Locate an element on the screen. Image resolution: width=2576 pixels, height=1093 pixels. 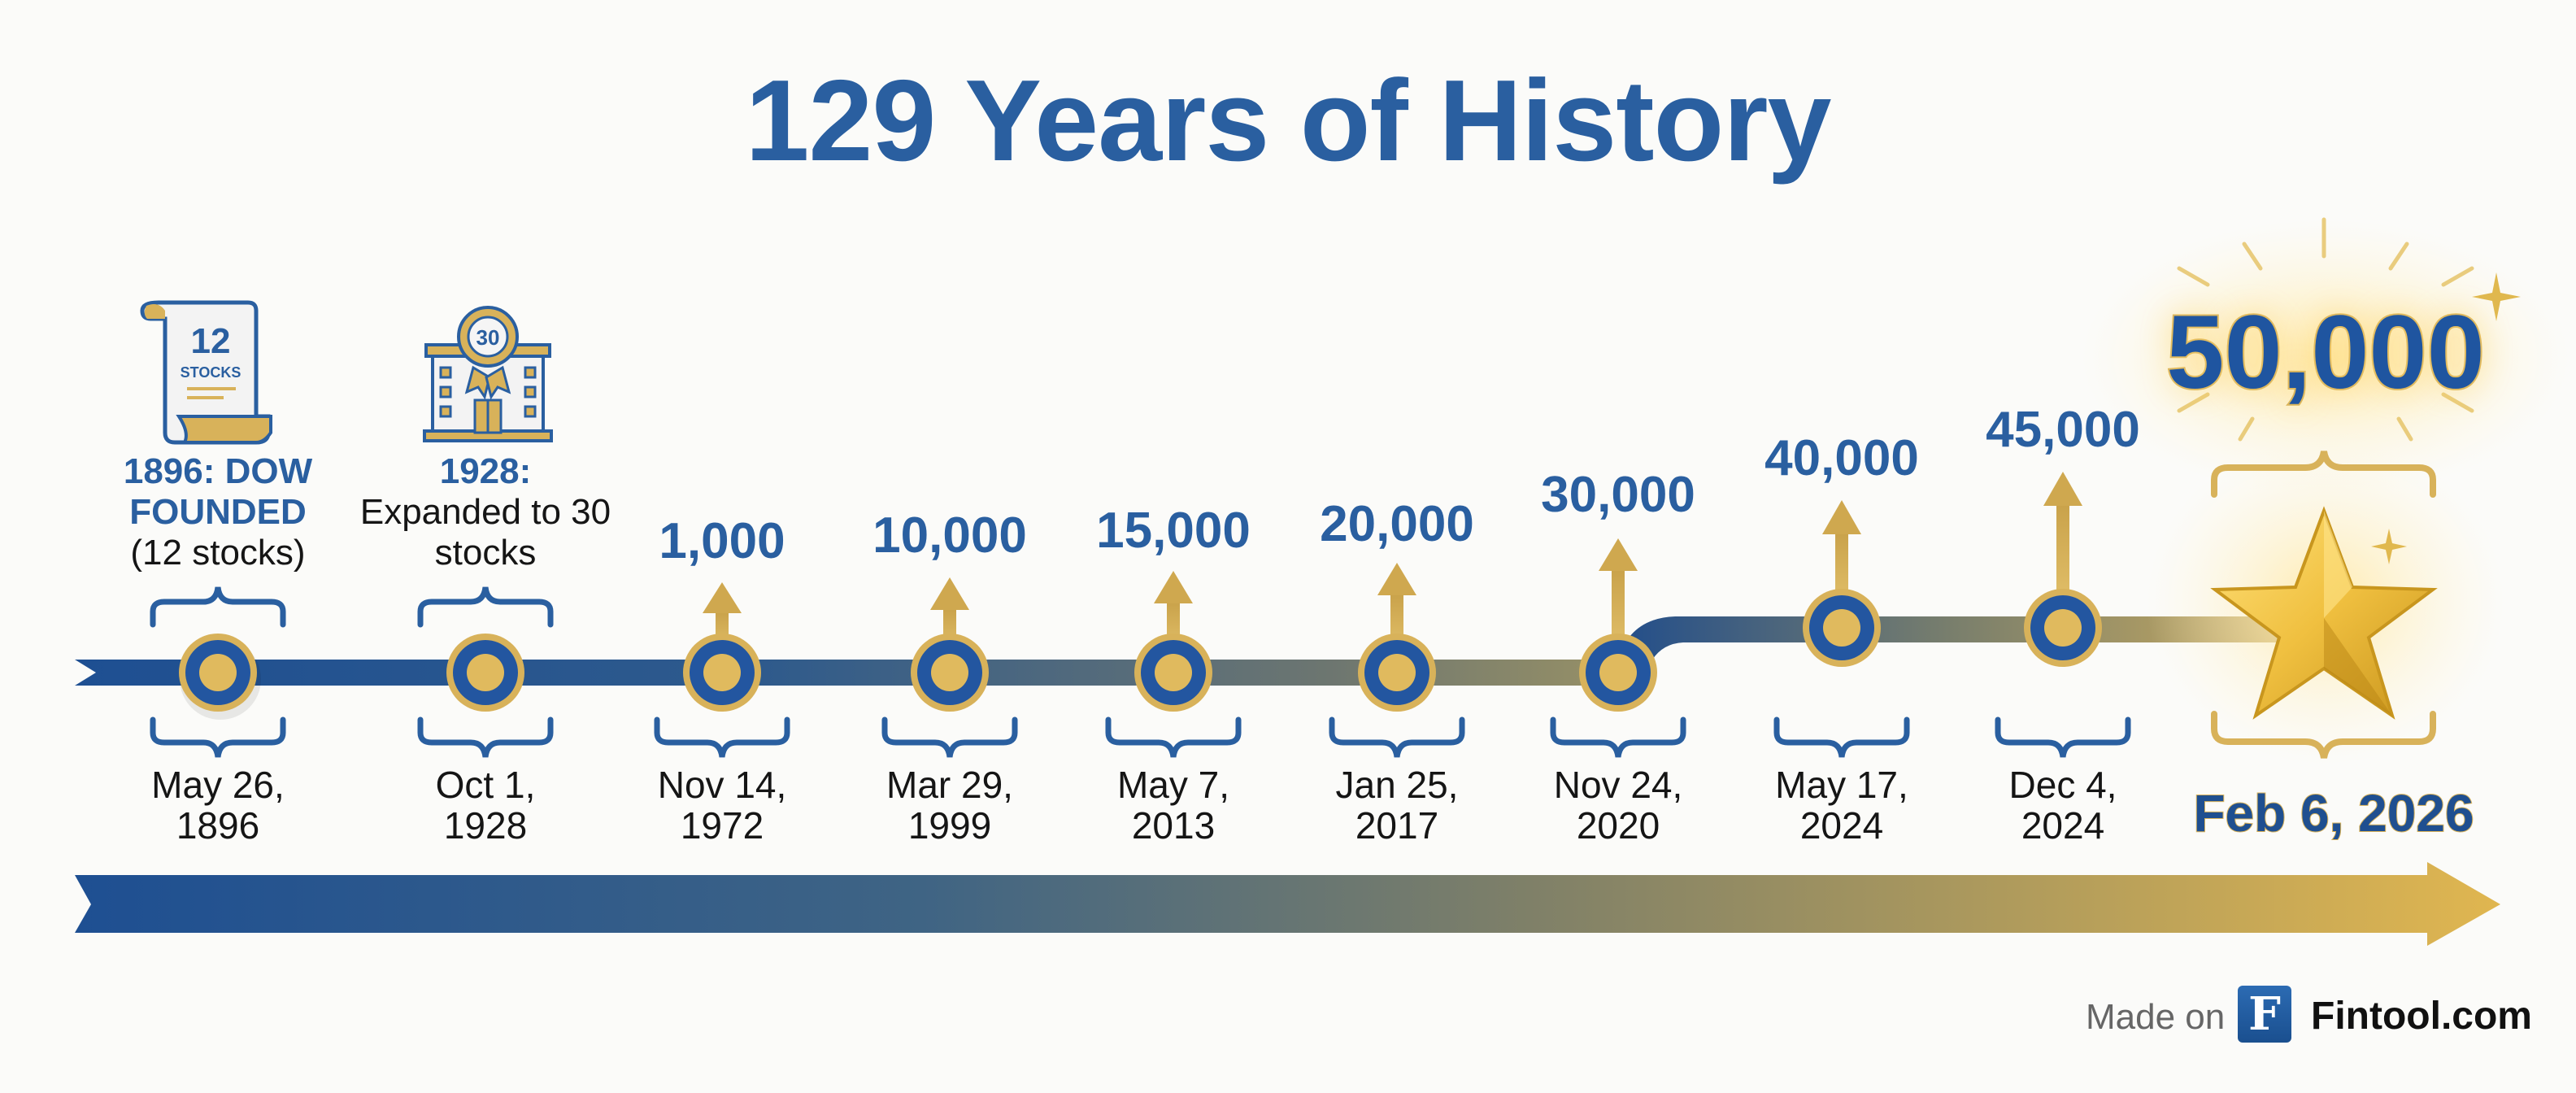
milestone-caption-1928: 1928: Expanded to 30 stocks is located at coordinates (486, 512).